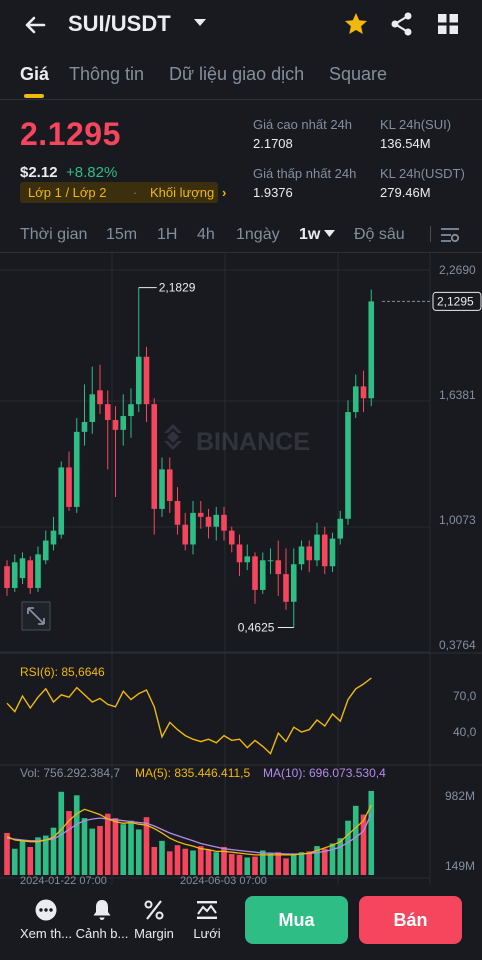  I want to click on low-annotation: 0,4625, so click(256, 627).